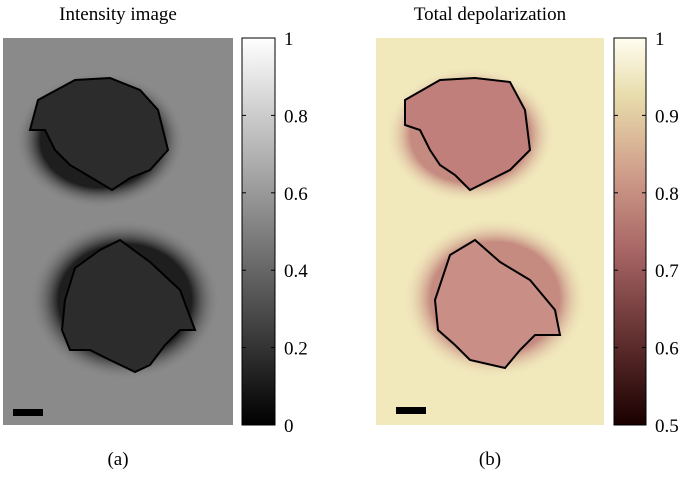  Describe the element at coordinates (490, 459) in the screenshot. I see `panel-label: (b)` at that location.